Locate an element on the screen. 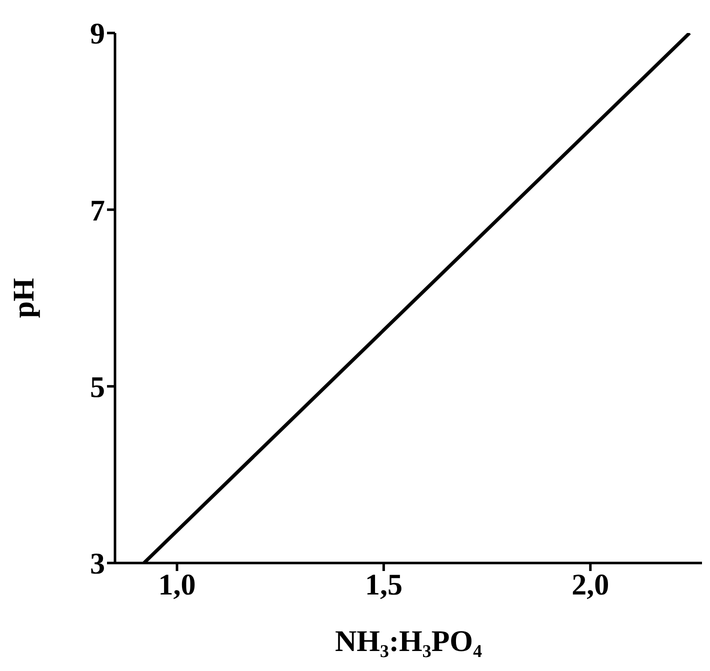 This screenshot has height=671, width=710. y-tick-label: 5 is located at coordinates (97, 387).